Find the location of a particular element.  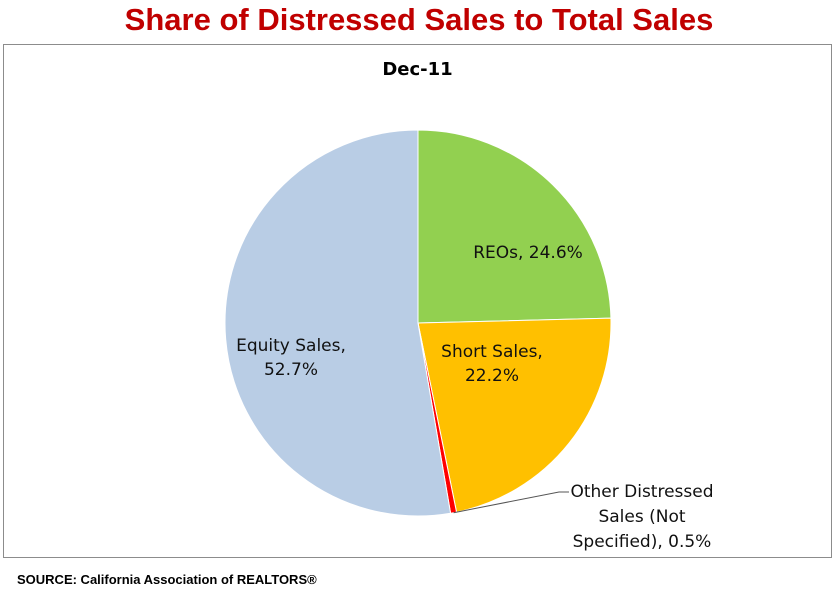

pie-slice-reos is located at coordinates (514, 226).